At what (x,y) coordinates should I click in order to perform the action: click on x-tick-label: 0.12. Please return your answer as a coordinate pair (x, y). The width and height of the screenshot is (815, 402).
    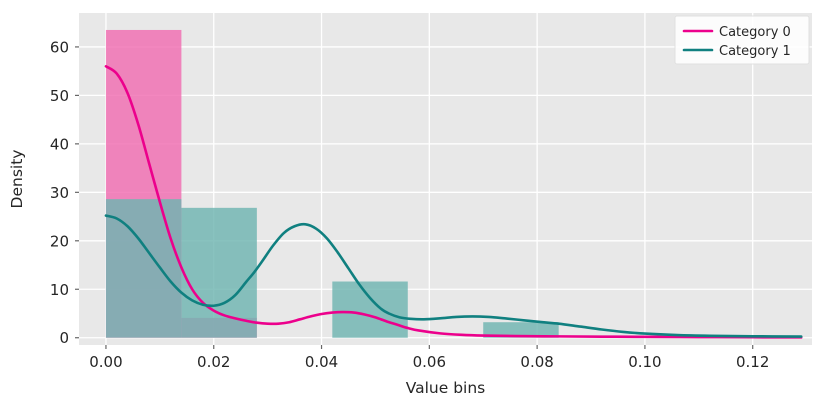
    Looking at the image, I should click on (752, 362).